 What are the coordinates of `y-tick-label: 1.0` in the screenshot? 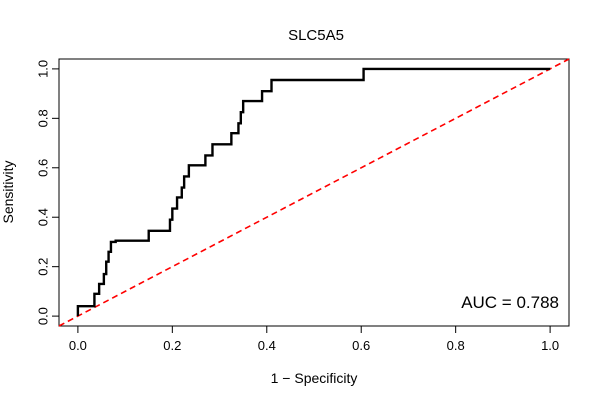 It's located at (43, 69).